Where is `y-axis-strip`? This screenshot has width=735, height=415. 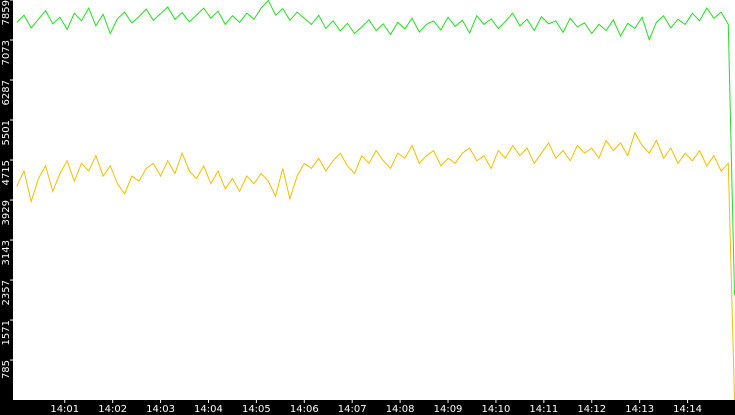
y-axis-strip is located at coordinates (6, 207).